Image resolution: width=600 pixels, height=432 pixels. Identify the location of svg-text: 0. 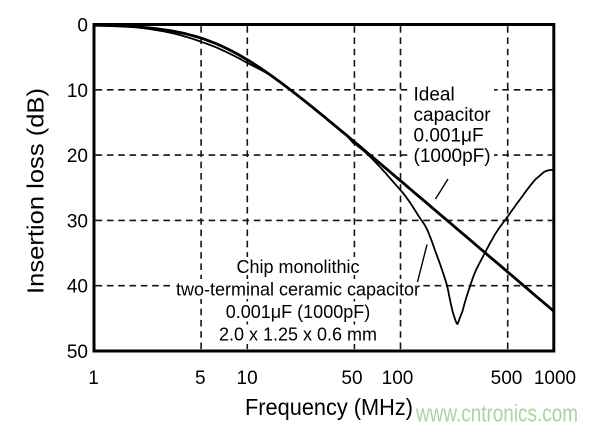
(82, 26).